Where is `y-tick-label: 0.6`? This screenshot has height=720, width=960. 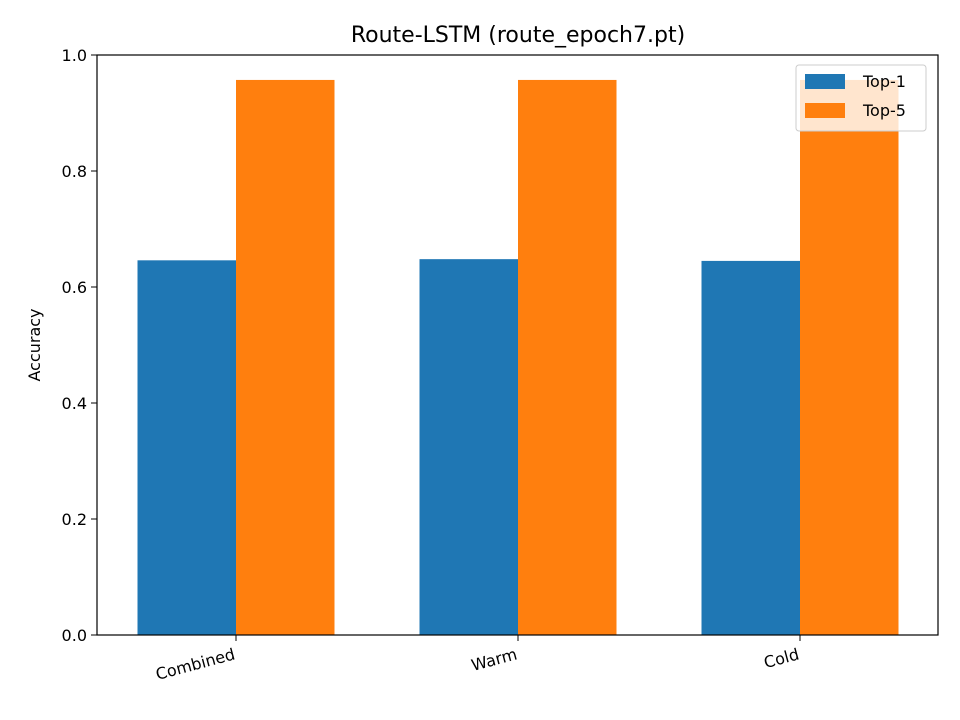
y-tick-label: 0.6 is located at coordinates (74, 287).